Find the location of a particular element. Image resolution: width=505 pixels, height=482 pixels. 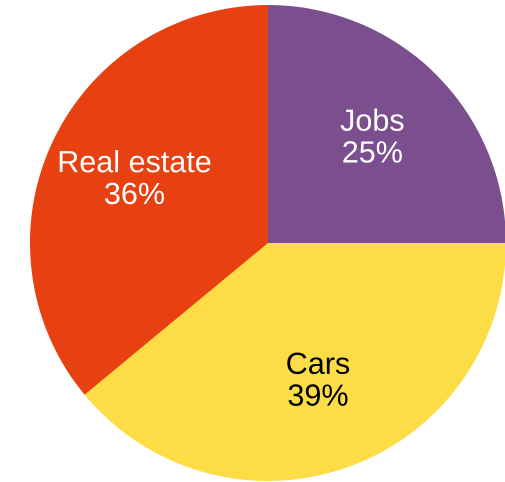

data-label: 25% is located at coordinates (372, 152).